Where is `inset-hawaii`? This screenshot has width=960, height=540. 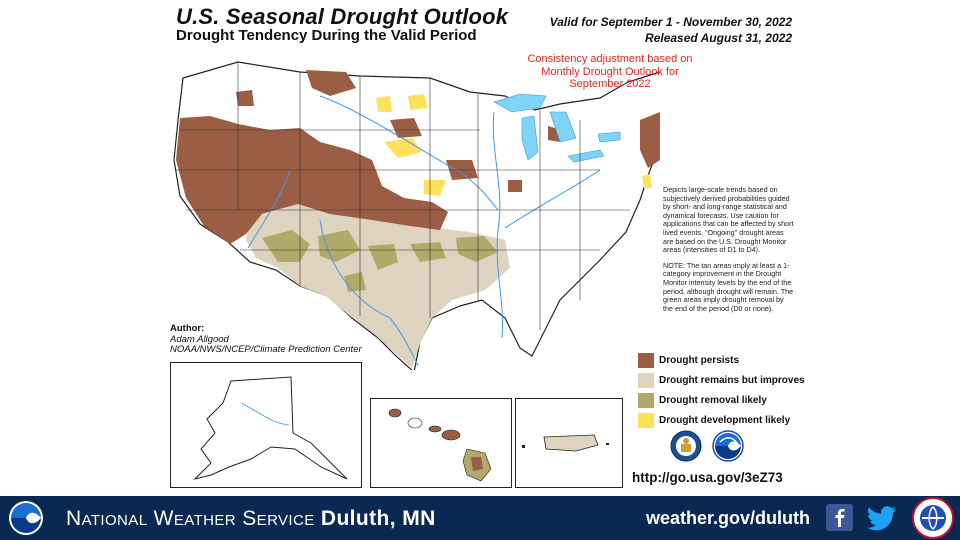 inset-hawaii is located at coordinates (441, 443).